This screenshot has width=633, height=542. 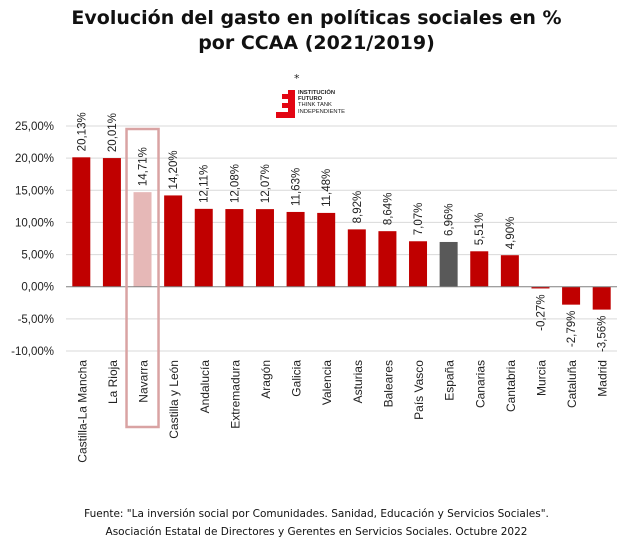 What do you see at coordinates (37, 256) in the screenshot?
I see `y-tick-label: 5,00%` at bounding box center [37, 256].